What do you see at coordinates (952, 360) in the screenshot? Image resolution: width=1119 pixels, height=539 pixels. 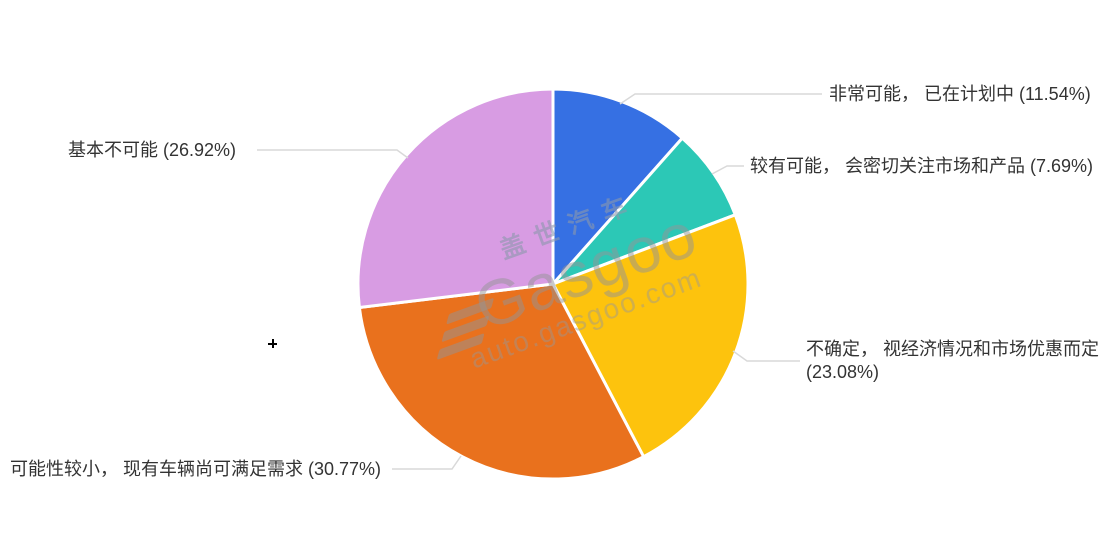 I see `slice-label-uncertain: 不确定， 视经济情况和市场优惠而定 (23.08%)` at bounding box center [952, 360].